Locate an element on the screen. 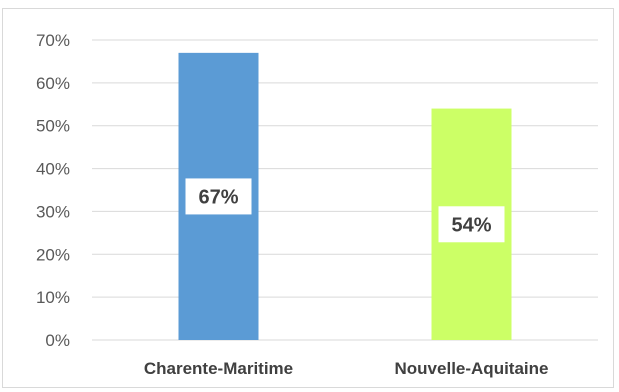 This screenshot has height=392, width=619. x-category-label: Nouvelle-Aquitaine is located at coordinates (472, 368).